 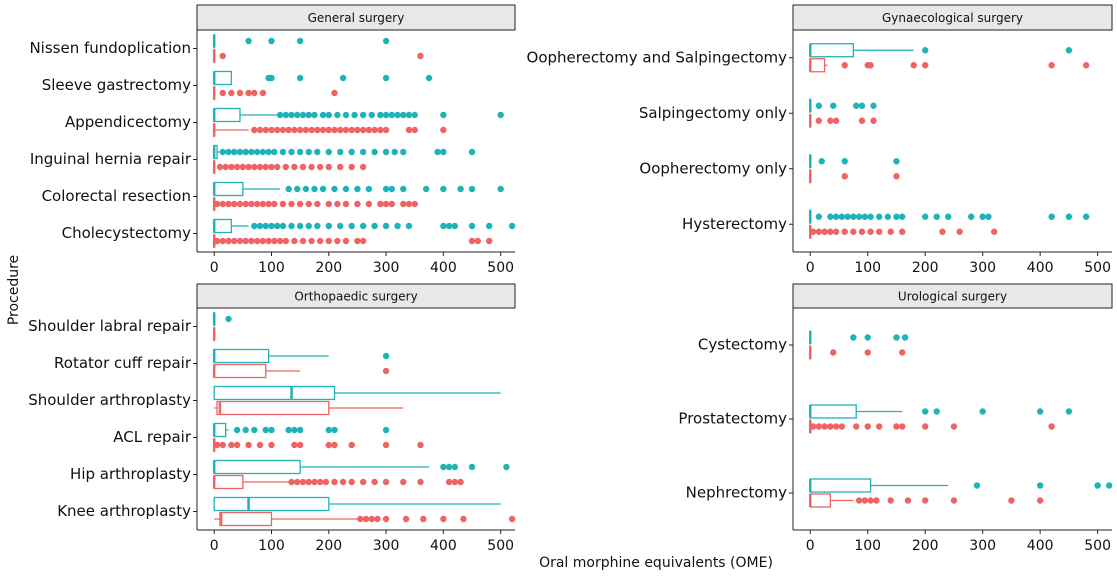 I want to click on y-tick-label: Nephrectomy, so click(x=736, y=493).